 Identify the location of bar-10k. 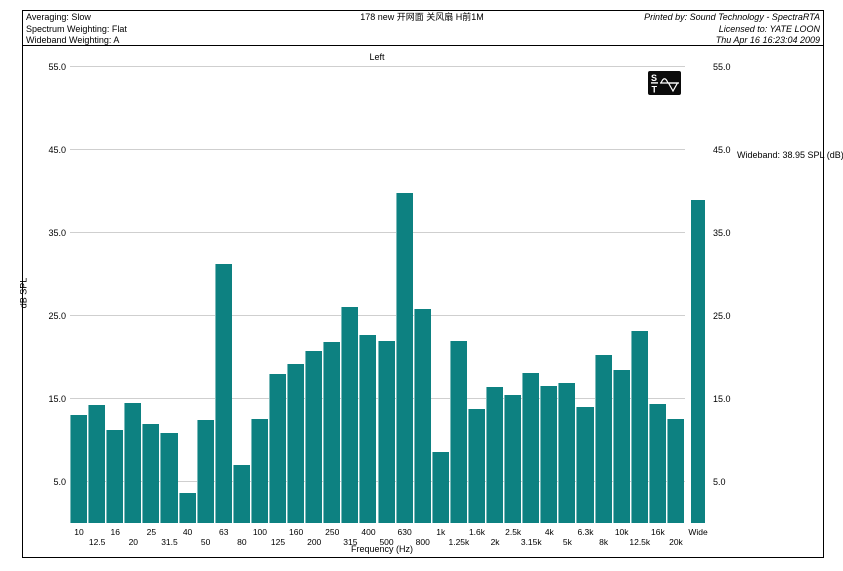
(621, 446).